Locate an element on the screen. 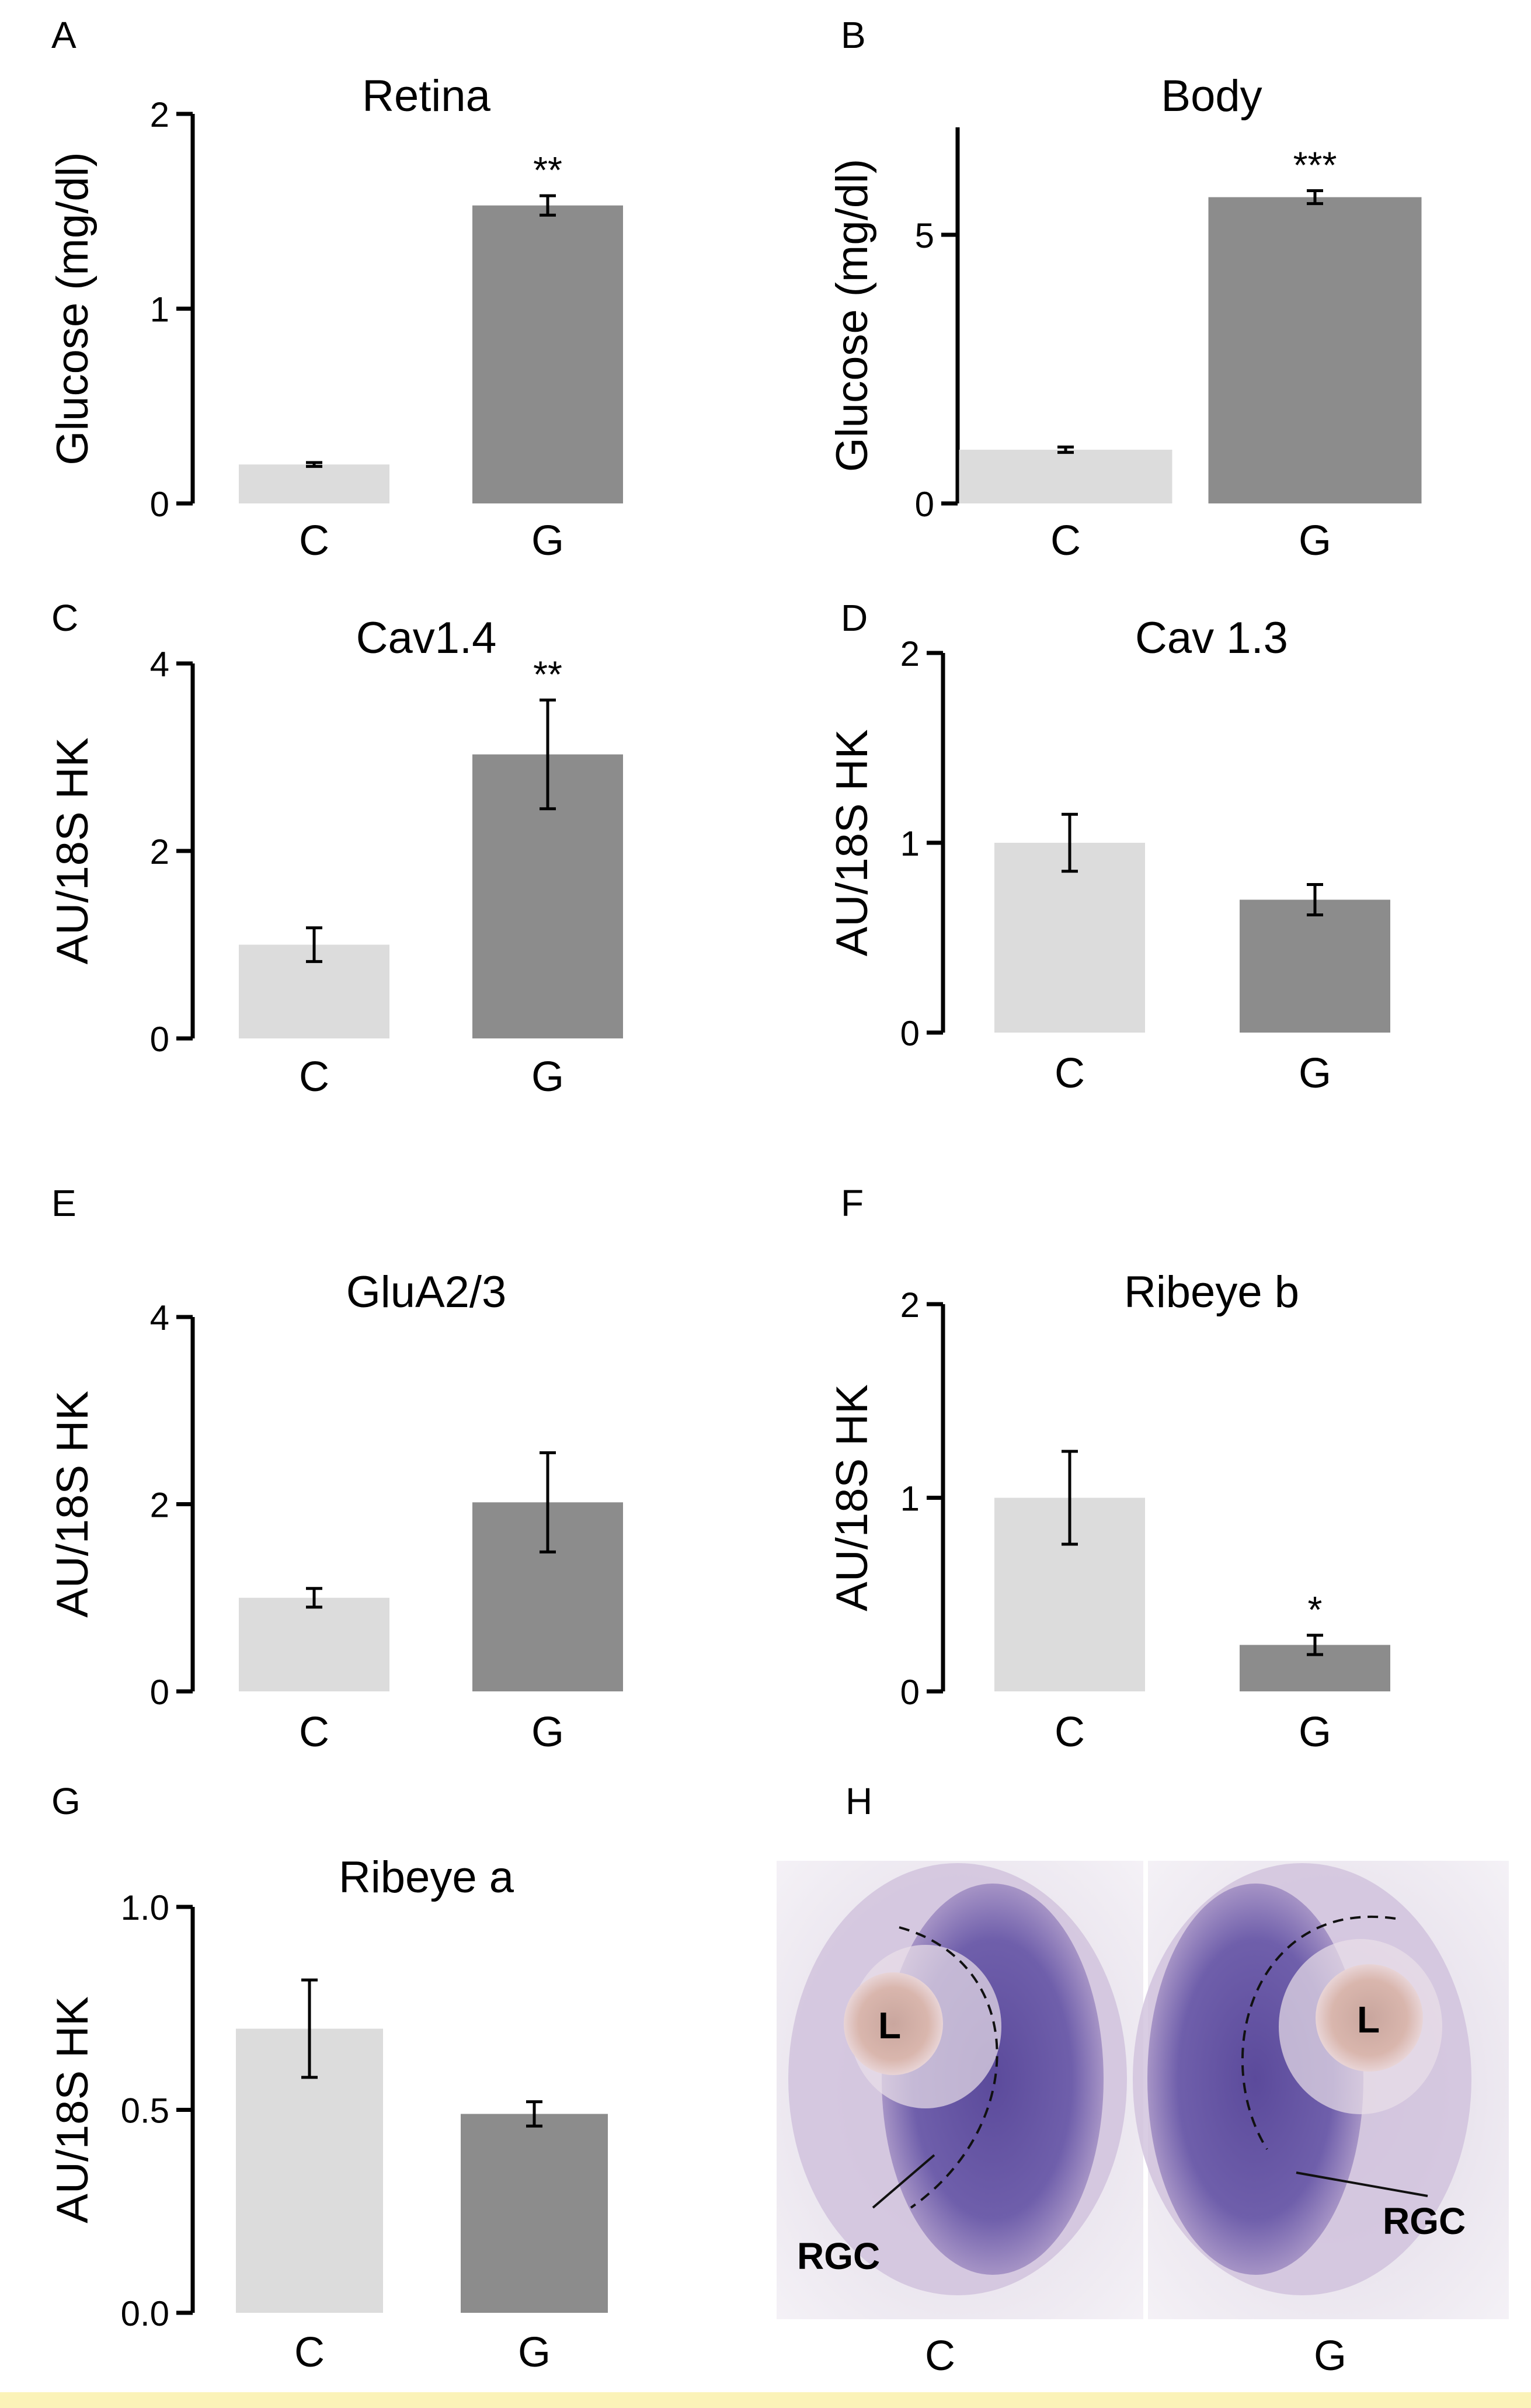 This screenshot has width=1531, height=2408. category-label-e-1: G is located at coordinates (547, 1732).